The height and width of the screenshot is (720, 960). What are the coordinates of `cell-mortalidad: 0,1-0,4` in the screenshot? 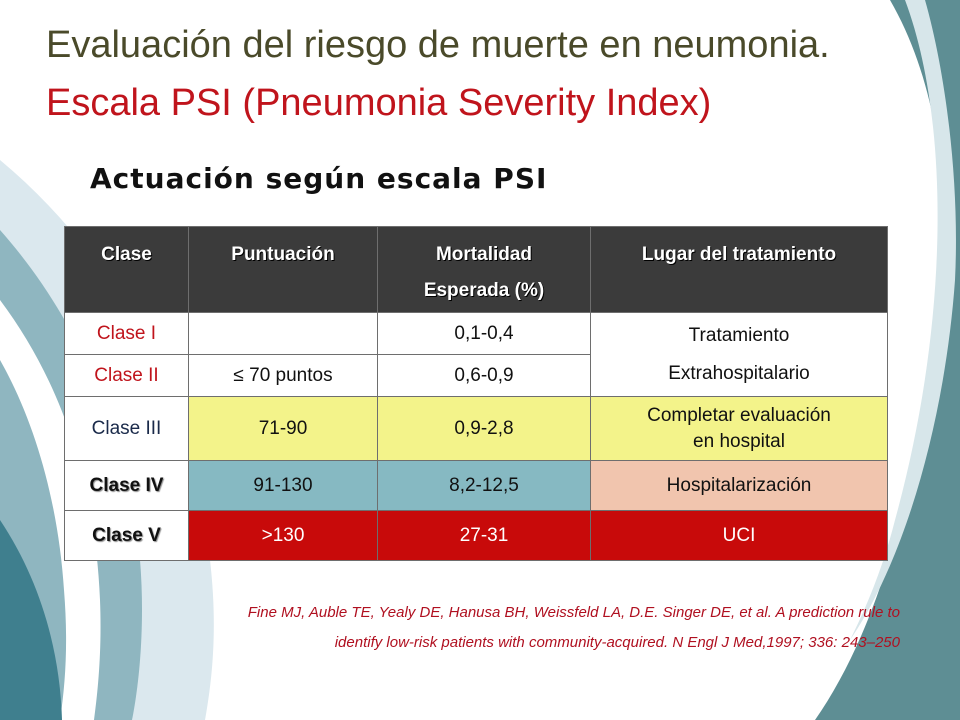 It's located at (484, 333).